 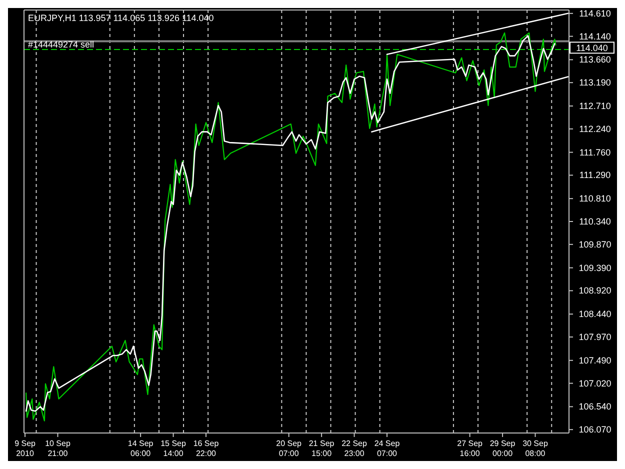 What do you see at coordinates (535, 448) in the screenshot?
I see `x-tick-label: 30 Sep 08:00` at bounding box center [535, 448].